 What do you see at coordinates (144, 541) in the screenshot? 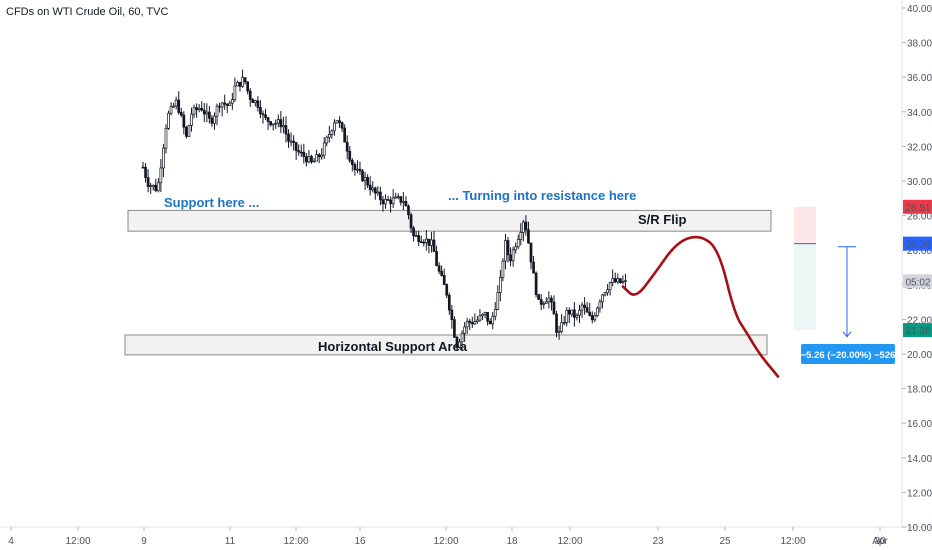
I see `x-tick-label: 9` at bounding box center [144, 541].